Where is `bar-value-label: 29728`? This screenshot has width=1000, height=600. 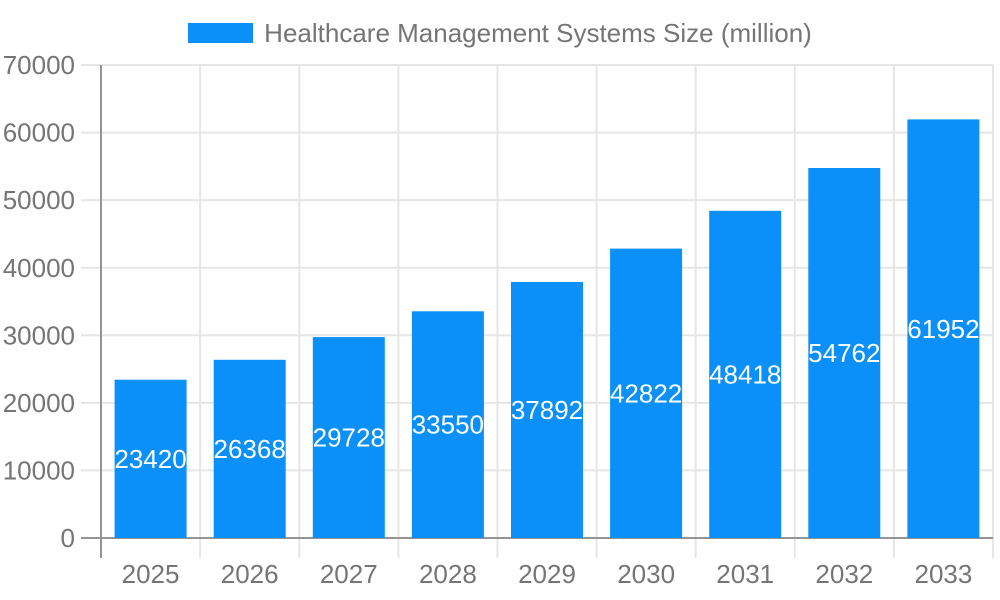 bar-value-label: 29728 is located at coordinates (349, 438).